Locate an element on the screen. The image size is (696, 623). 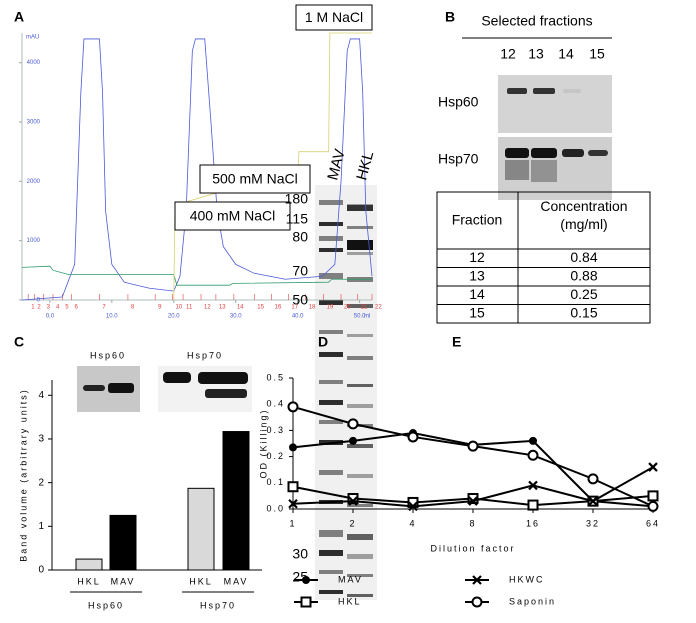
blot-row-label: Hsp60 is located at coordinates (458, 102).